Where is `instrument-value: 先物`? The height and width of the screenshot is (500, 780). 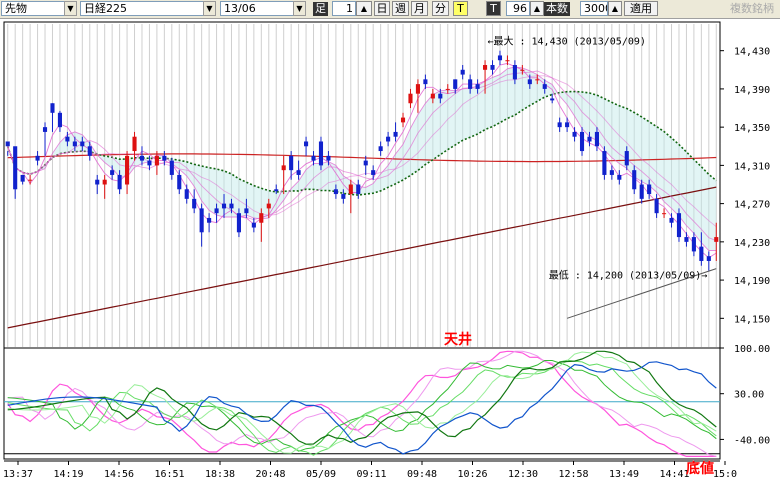 instrument-value: 先物 is located at coordinates (16, 8).